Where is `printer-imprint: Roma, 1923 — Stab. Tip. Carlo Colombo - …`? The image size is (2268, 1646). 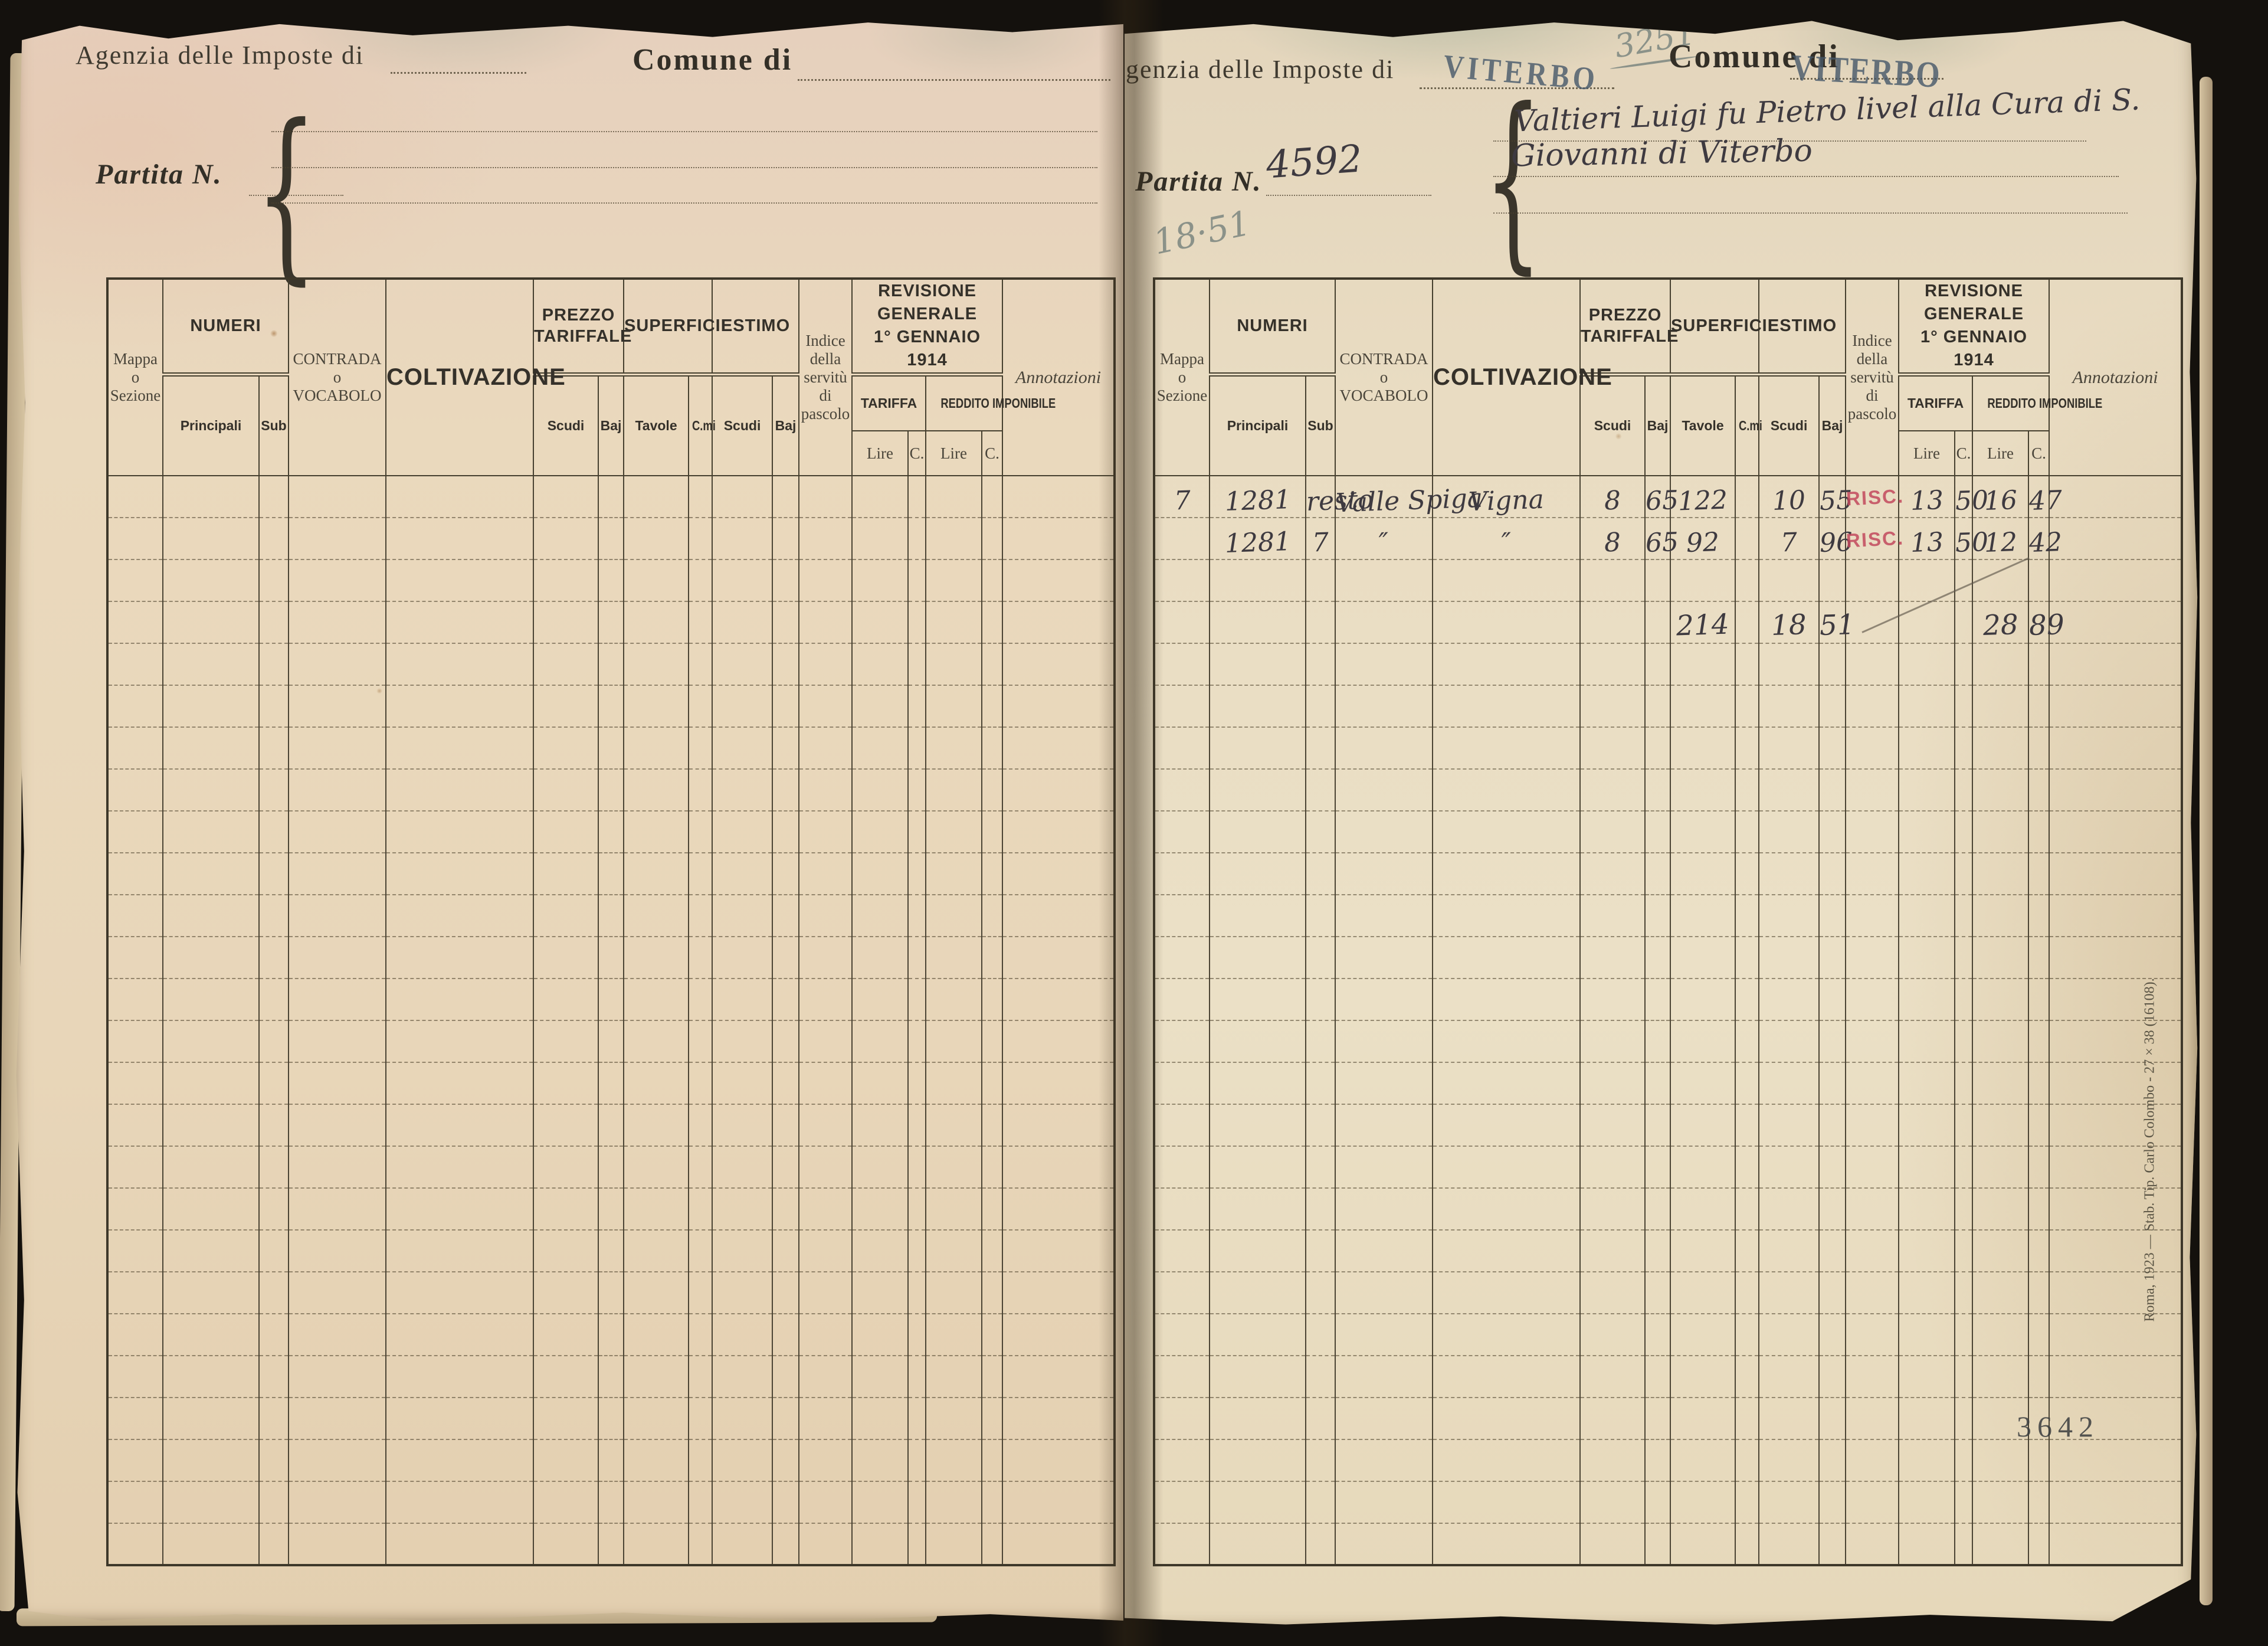 printer-imprint: Roma, 1923 — Stab. Tip. Carlo Colombo - … is located at coordinates (2150, 1150).